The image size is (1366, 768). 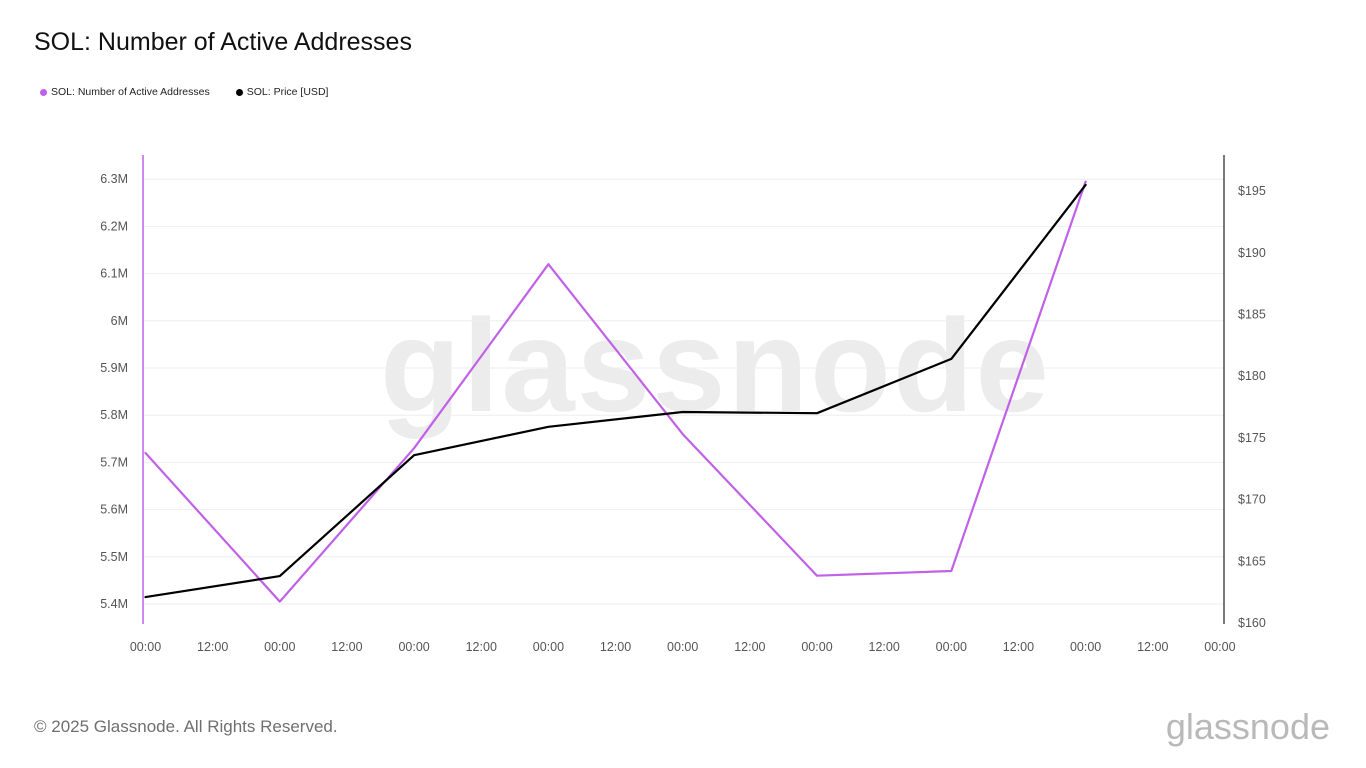 I want to click on left-tick-label: 5.5M, so click(x=114, y=557).